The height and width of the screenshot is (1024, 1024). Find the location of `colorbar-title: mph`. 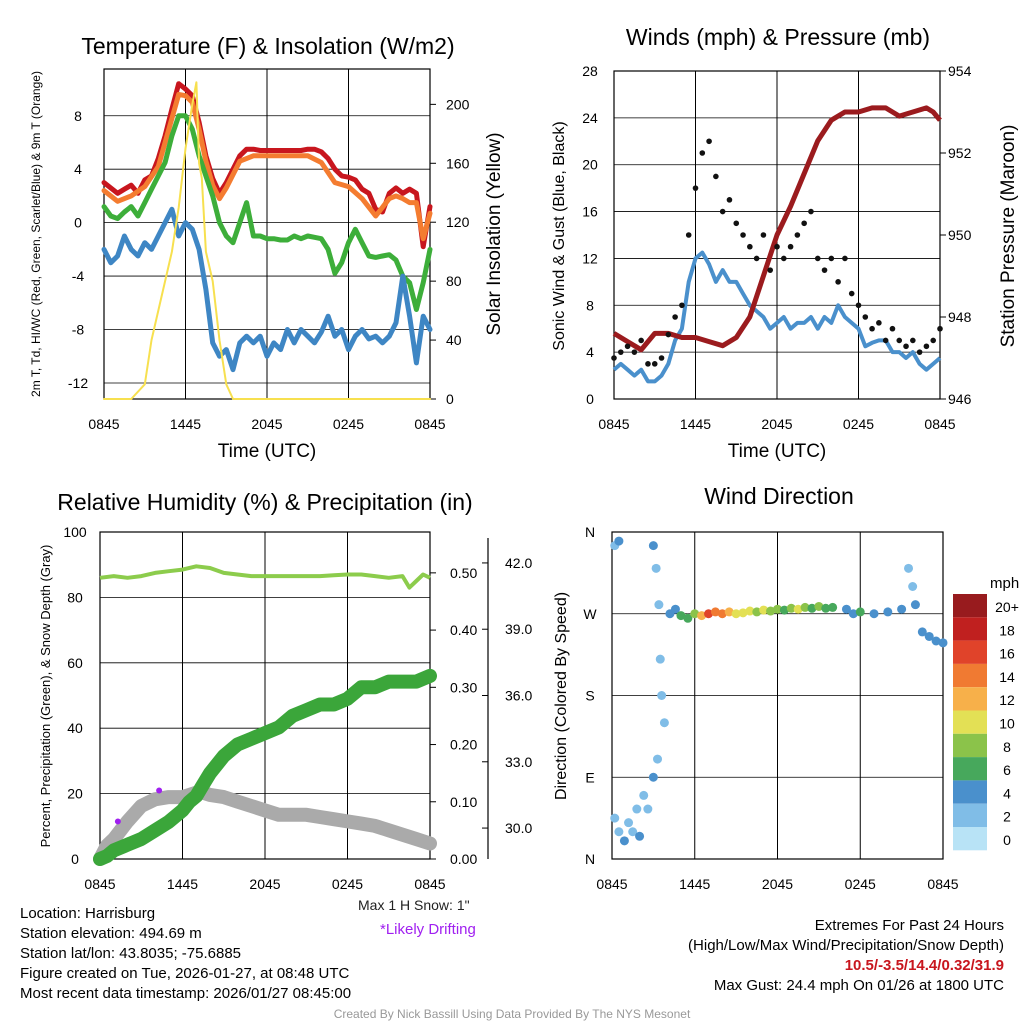

colorbar-title: mph is located at coordinates (1004, 583).